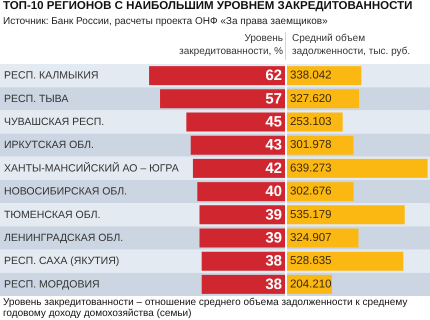 Image resolution: width=430 pixels, height=320 pixels. What do you see at coordinates (311, 192) in the screenshot?
I see `data-label: 302.676` at bounding box center [311, 192].